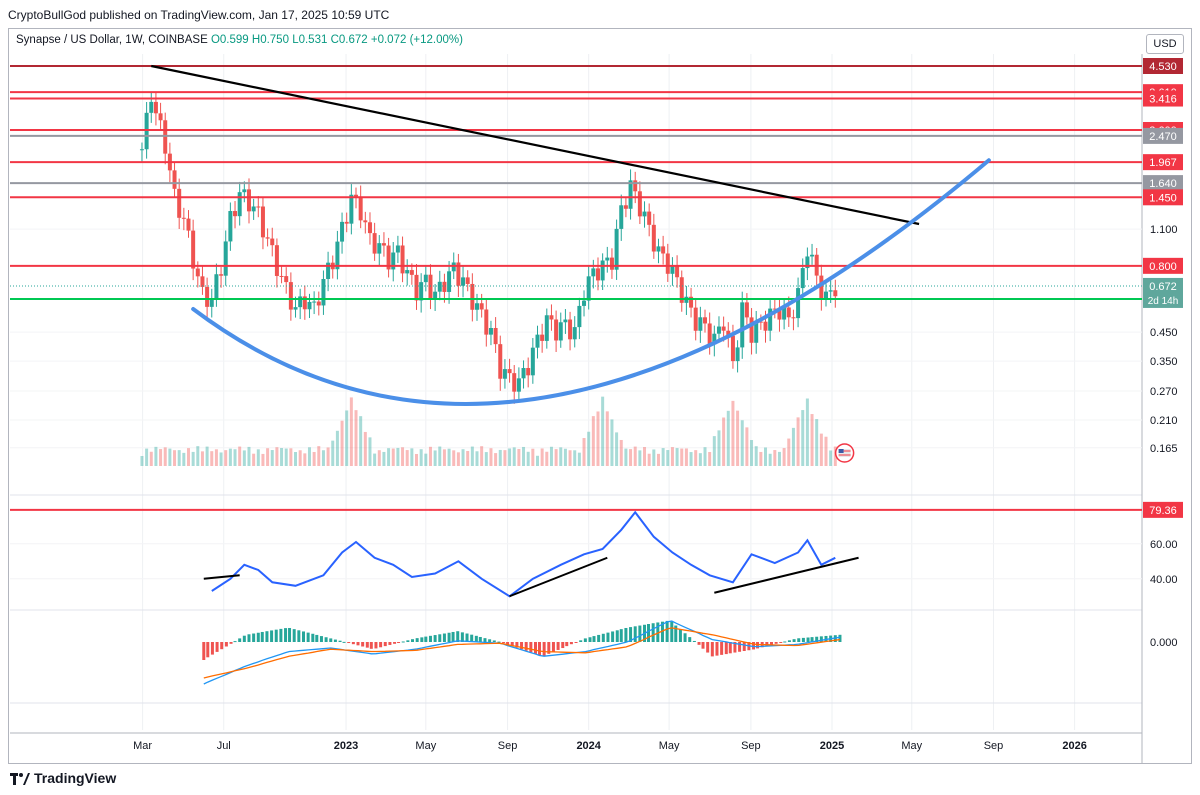 Image resolution: width=1200 pixels, height=795 pixels. I want to click on x-tick-label: Sep, so click(994, 746).